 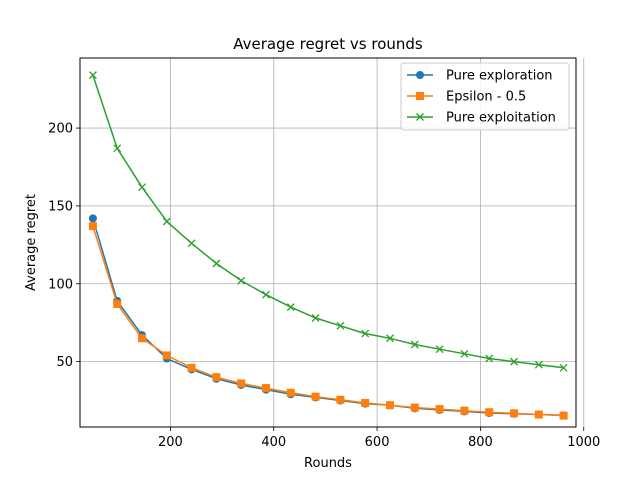 I want to click on y-tick-label: 200, so click(x=60, y=129).